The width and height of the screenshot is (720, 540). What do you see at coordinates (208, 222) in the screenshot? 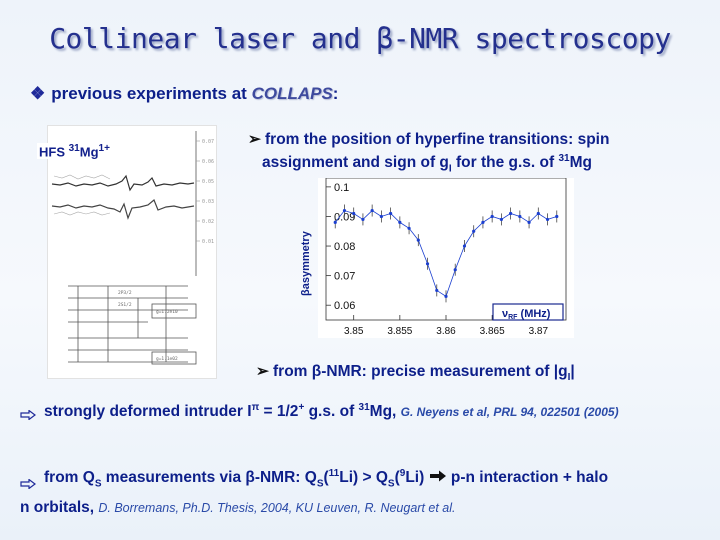
I see `svg-text: 0.02` at bounding box center [208, 222].